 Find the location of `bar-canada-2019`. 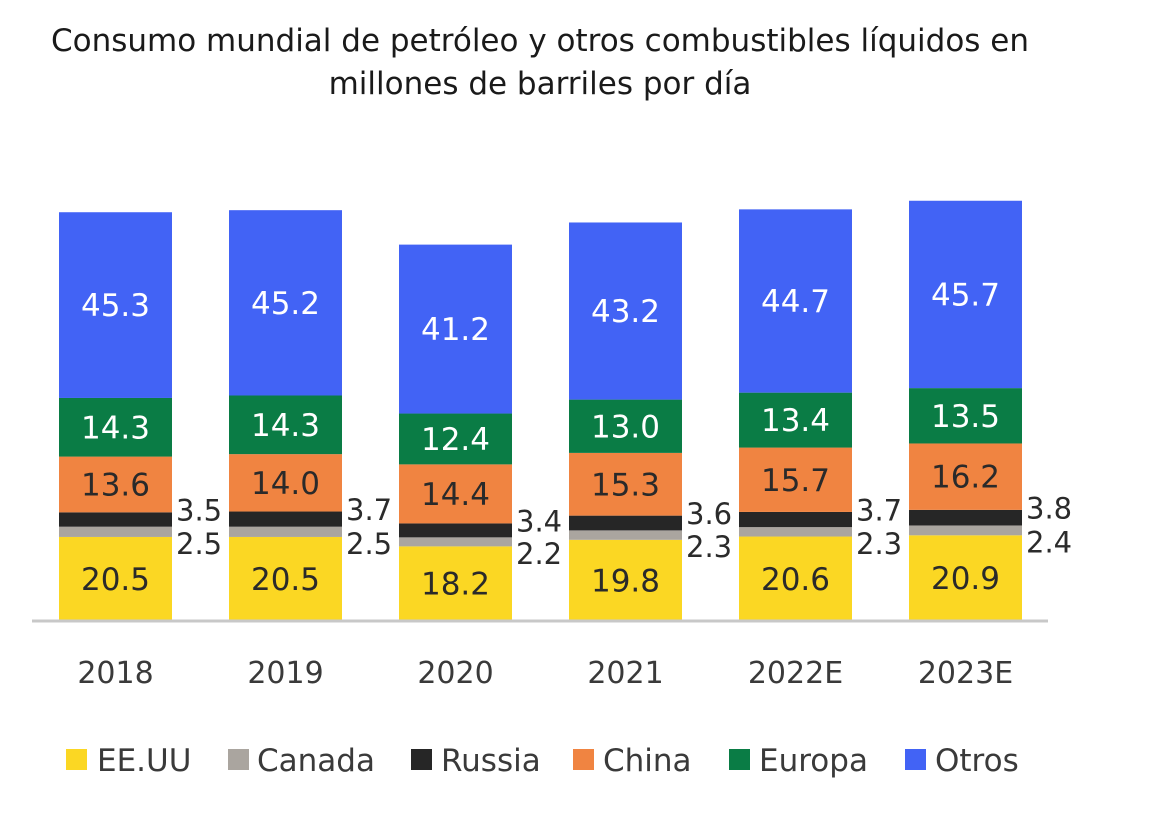

bar-canada-2019 is located at coordinates (285, 531).